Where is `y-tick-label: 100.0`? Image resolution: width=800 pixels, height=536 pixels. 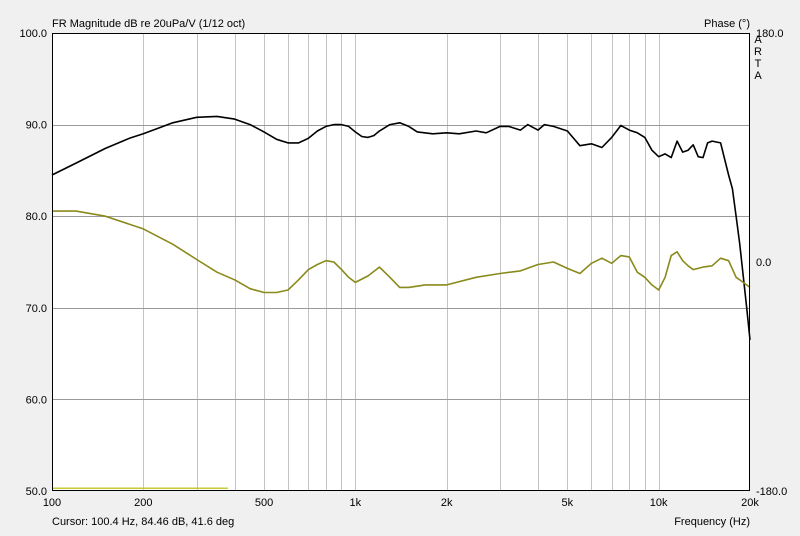
y-tick-label: 100.0 is located at coordinates (33, 34).